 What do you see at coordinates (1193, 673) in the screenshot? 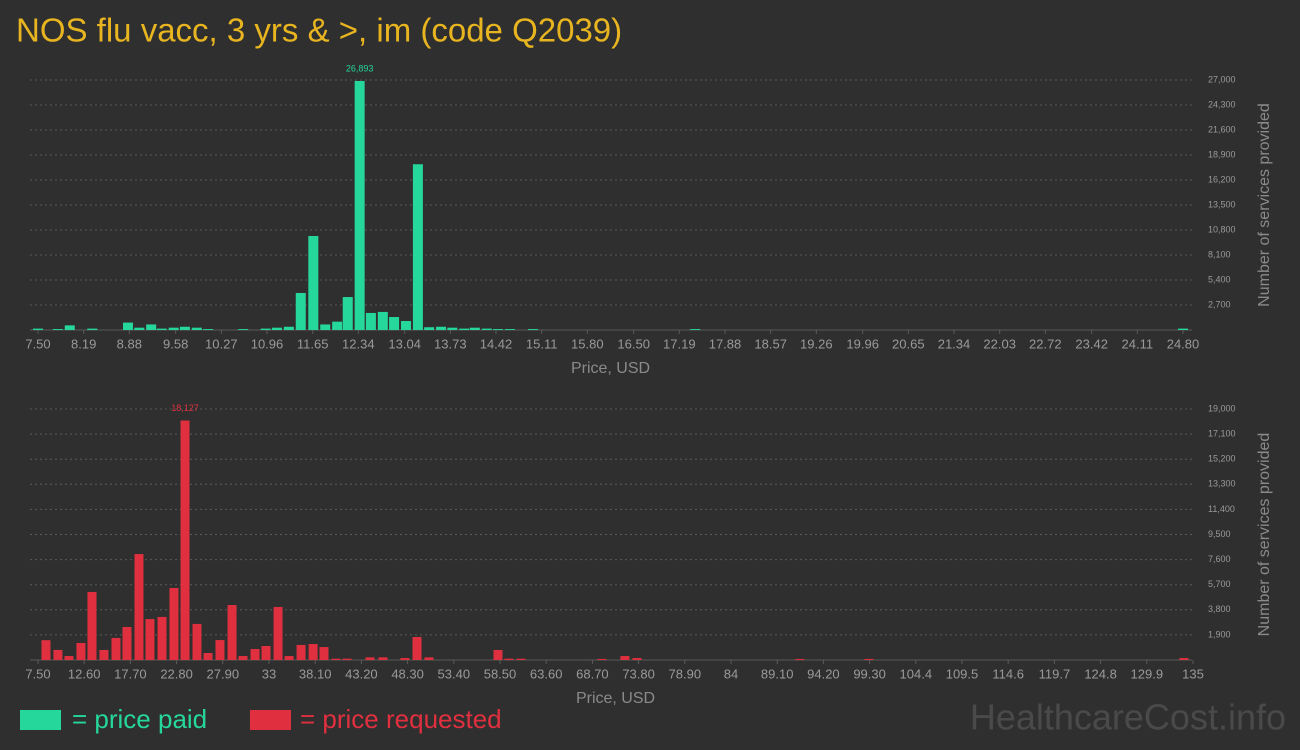
I see `x-tick-label: 135` at bounding box center [1193, 673].